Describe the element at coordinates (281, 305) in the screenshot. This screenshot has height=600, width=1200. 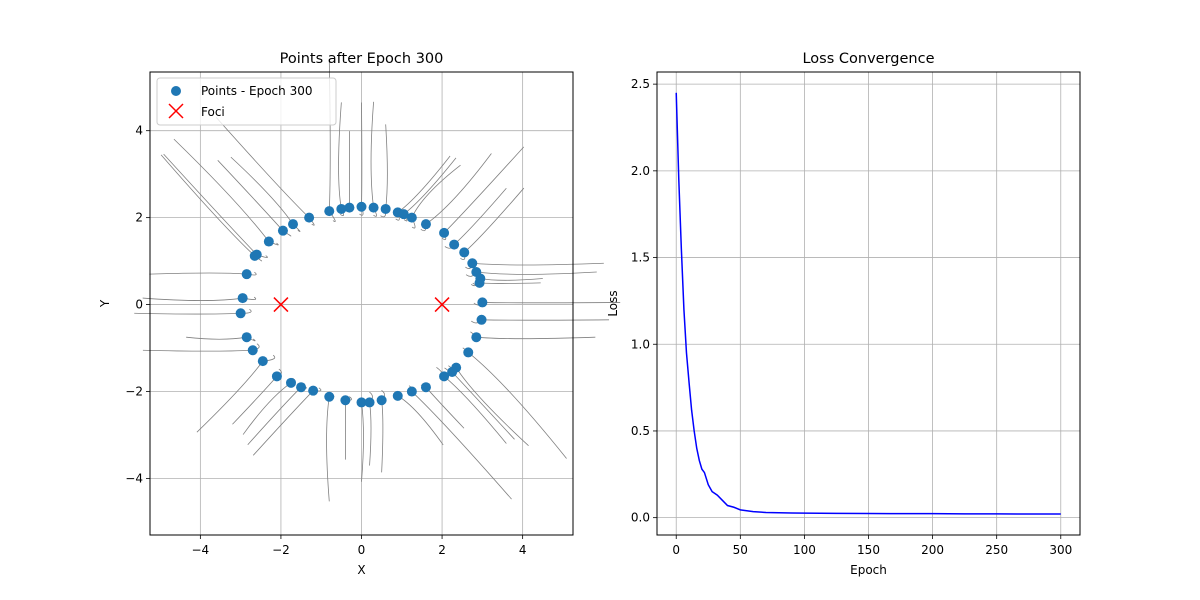
I see `focus-marker` at that location.